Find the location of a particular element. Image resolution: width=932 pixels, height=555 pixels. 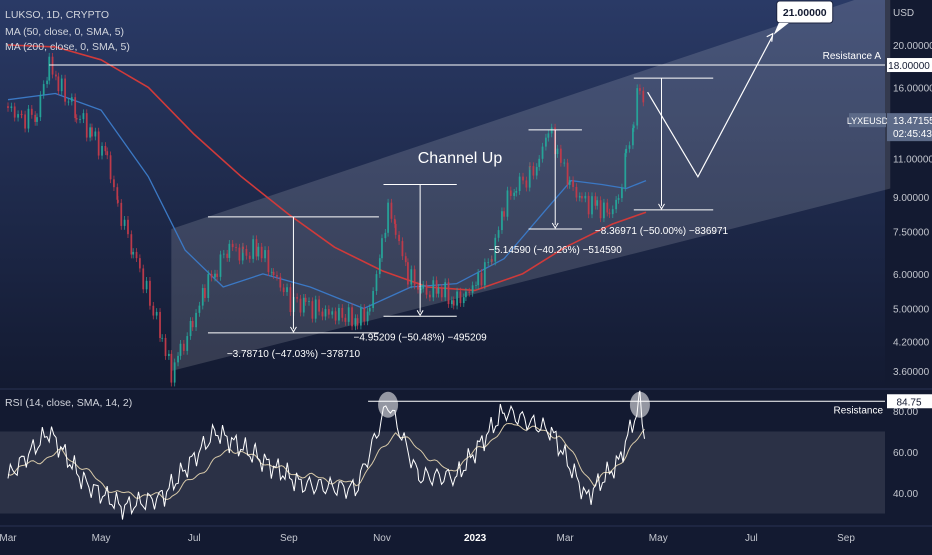

rsi-resistance-label: Resistance is located at coordinates (859, 410).